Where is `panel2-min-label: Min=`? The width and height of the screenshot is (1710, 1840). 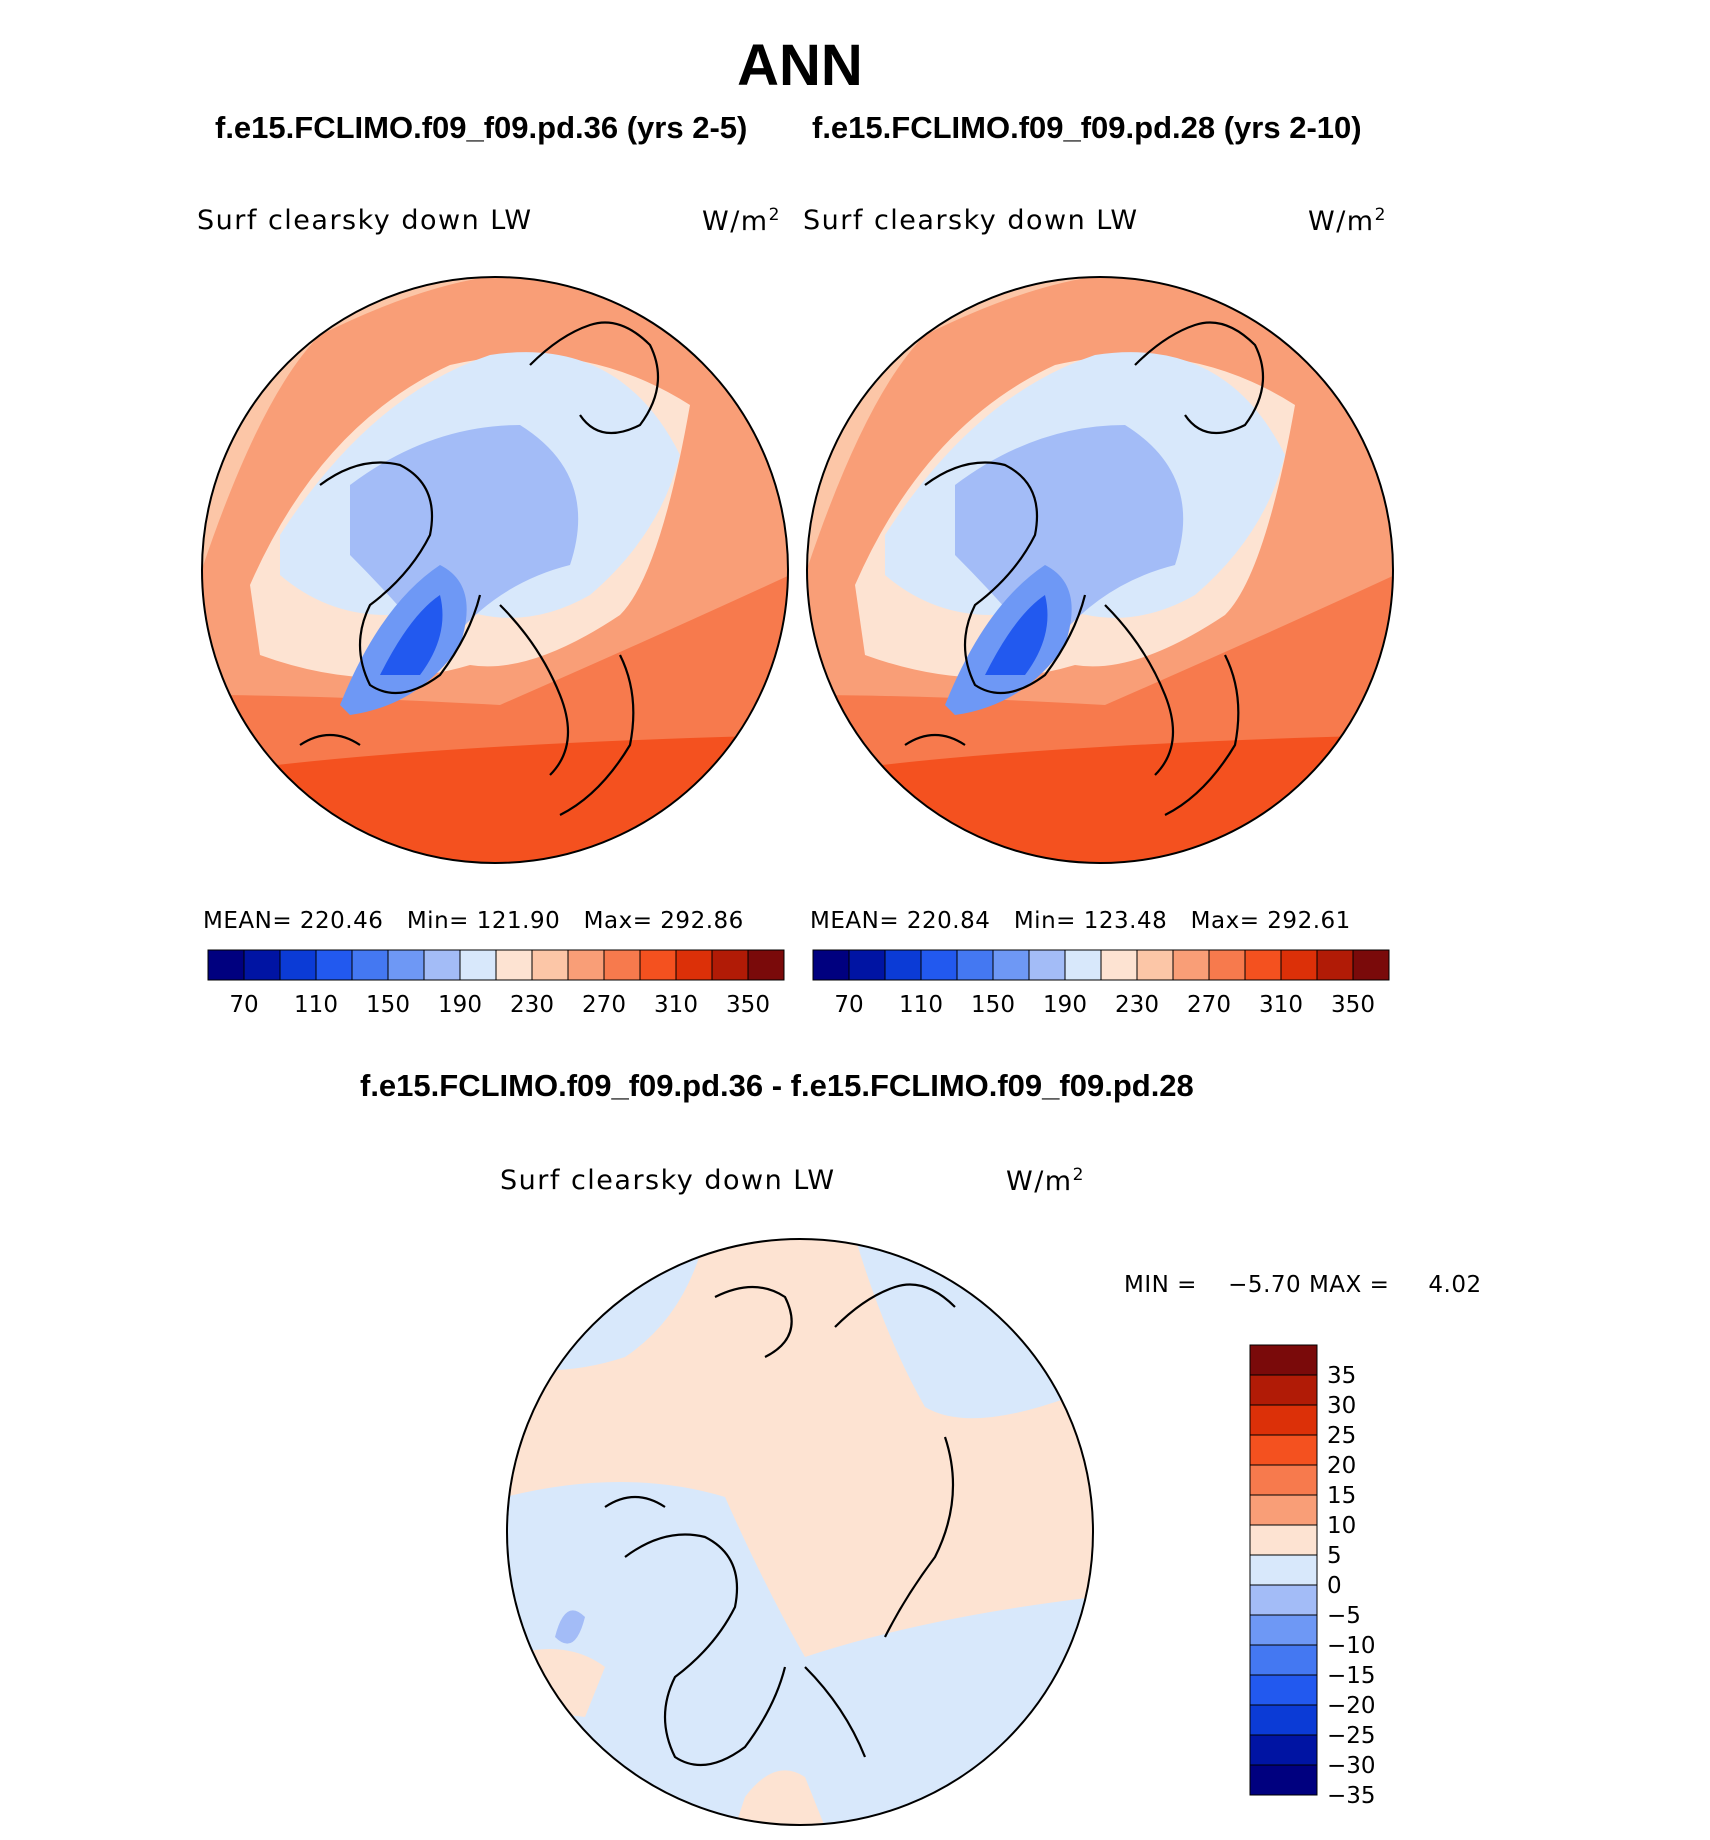 panel2-min-label: Min= is located at coordinates (1044, 921).